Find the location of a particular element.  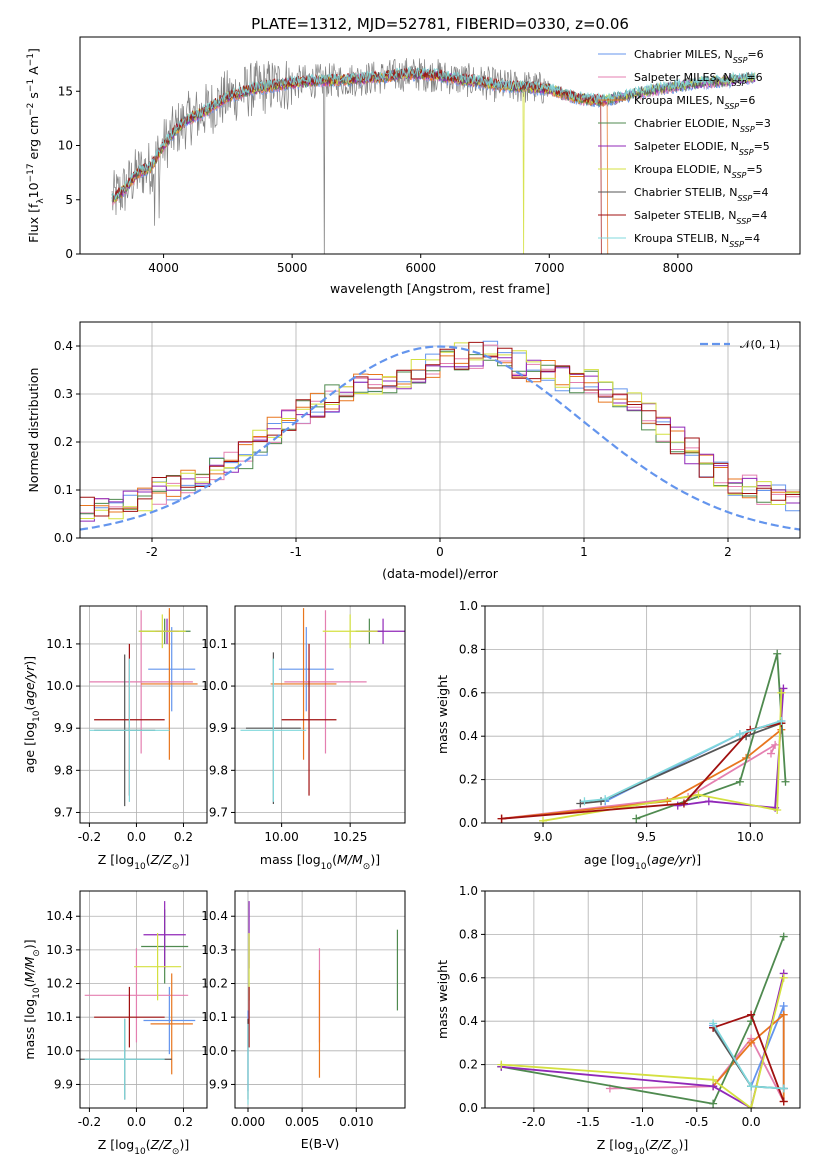

y-tick-label: 10.3 is located at coordinates (59, 950).